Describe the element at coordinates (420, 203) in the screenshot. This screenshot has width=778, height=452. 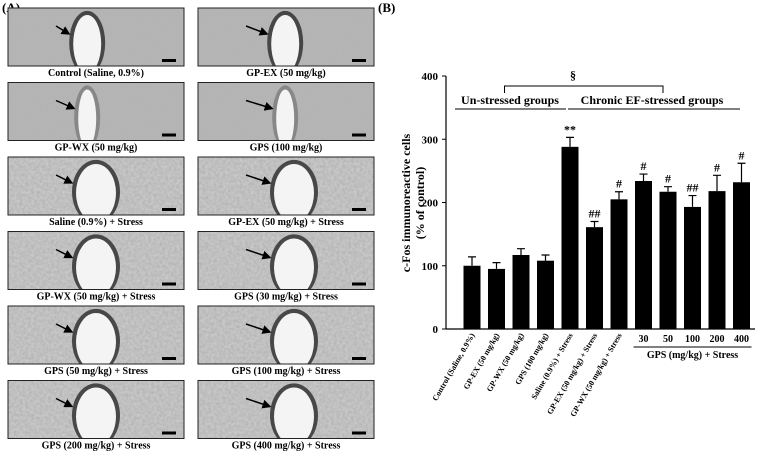
I see `y-axis-title-line: (% of control)` at that location.